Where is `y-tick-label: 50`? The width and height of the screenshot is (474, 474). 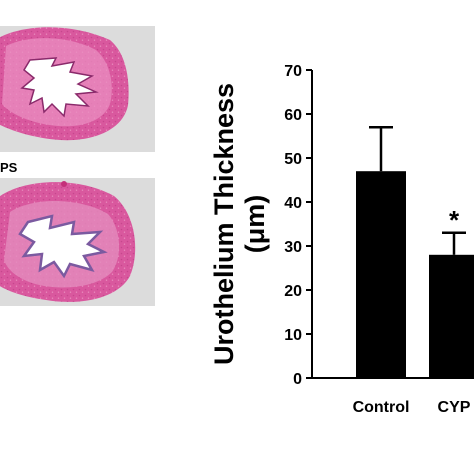
y-tick-label: 50 is located at coordinates (293, 159).